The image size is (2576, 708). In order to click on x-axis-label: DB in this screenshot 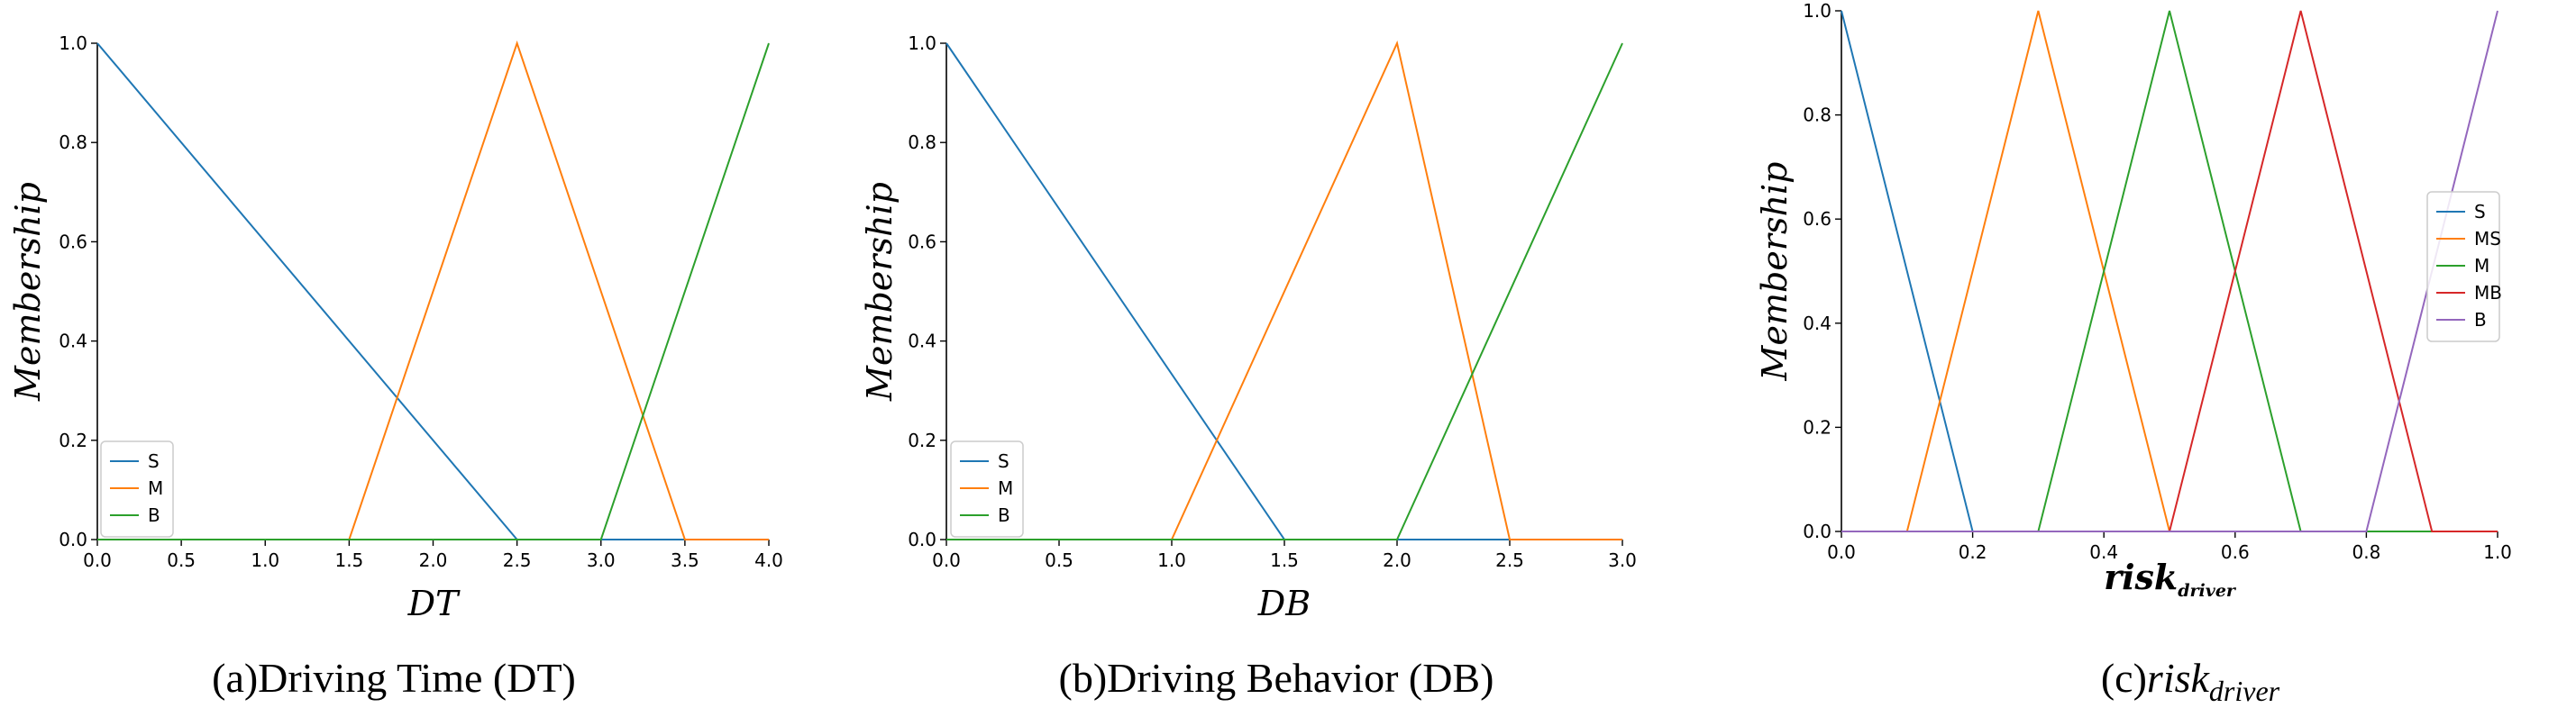, I will do `click(1284, 603)`.